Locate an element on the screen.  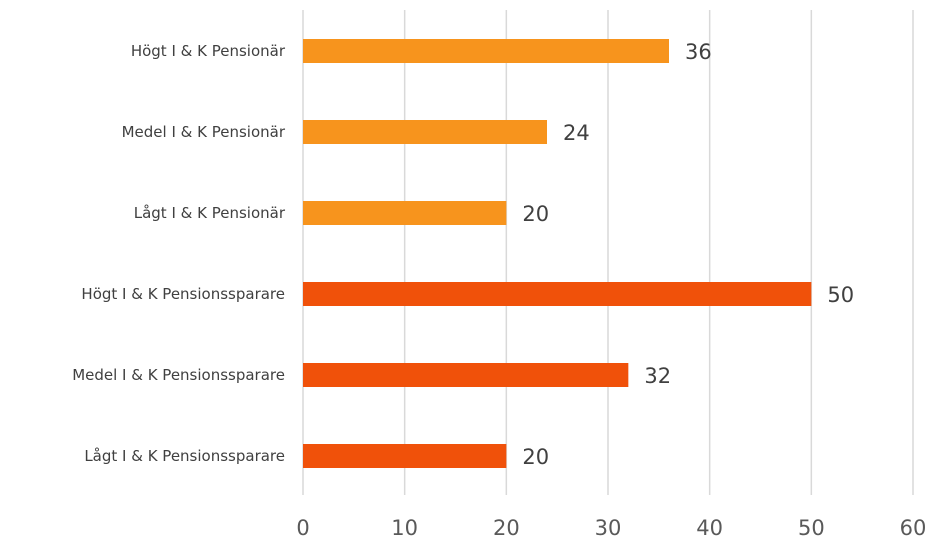
category-label: Högt I & K Pensionär is located at coordinates (208, 51).